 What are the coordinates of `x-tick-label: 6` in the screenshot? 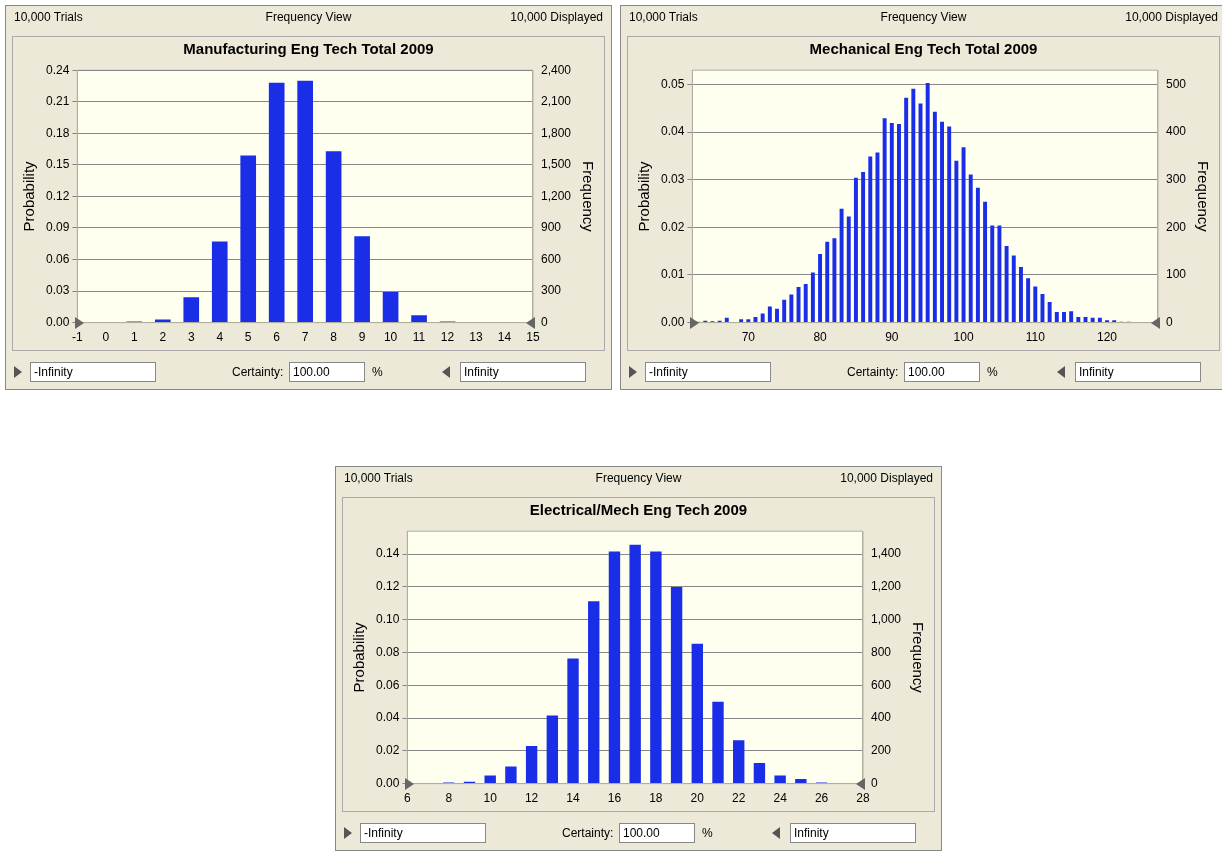 It's located at (408, 798).